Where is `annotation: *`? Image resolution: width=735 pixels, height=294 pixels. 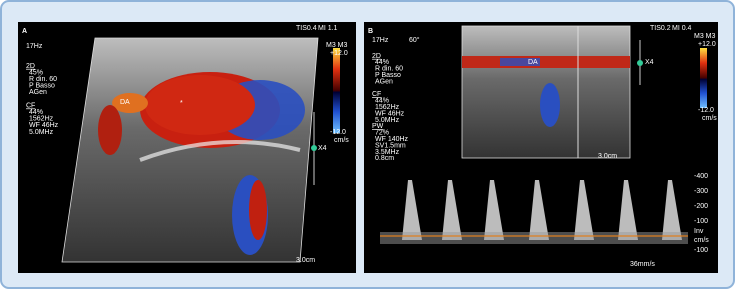 annotation: * is located at coordinates (181, 103).